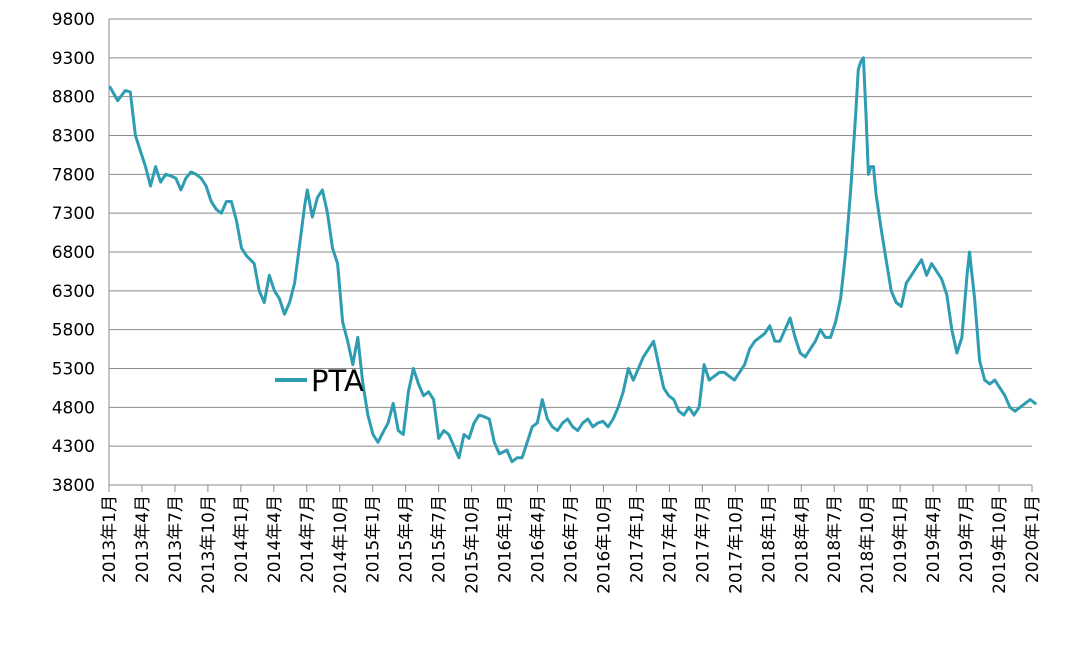  Describe the element at coordinates (835, 539) in the screenshot. I see `x-tick-label: 2018年7月` at that location.